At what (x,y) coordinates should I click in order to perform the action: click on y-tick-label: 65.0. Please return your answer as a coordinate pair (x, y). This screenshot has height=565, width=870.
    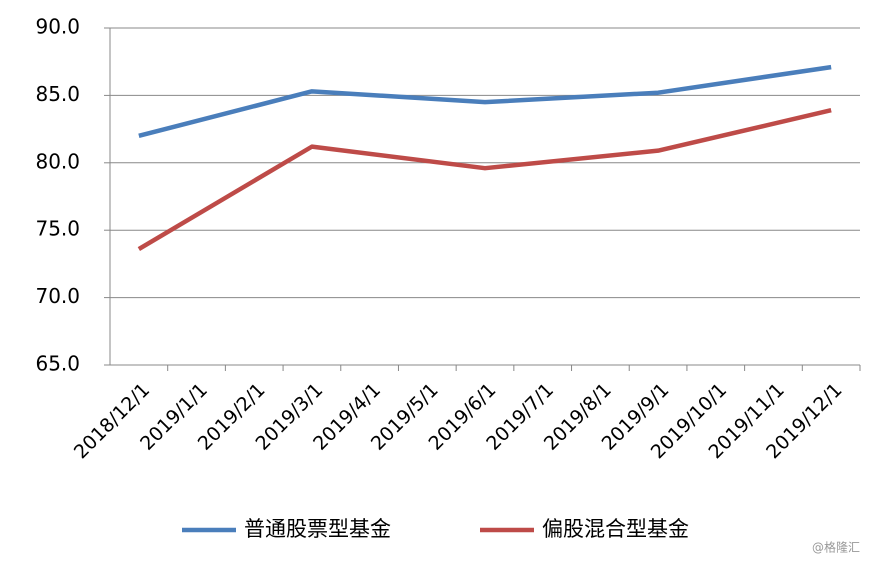
    Looking at the image, I should click on (57, 364).